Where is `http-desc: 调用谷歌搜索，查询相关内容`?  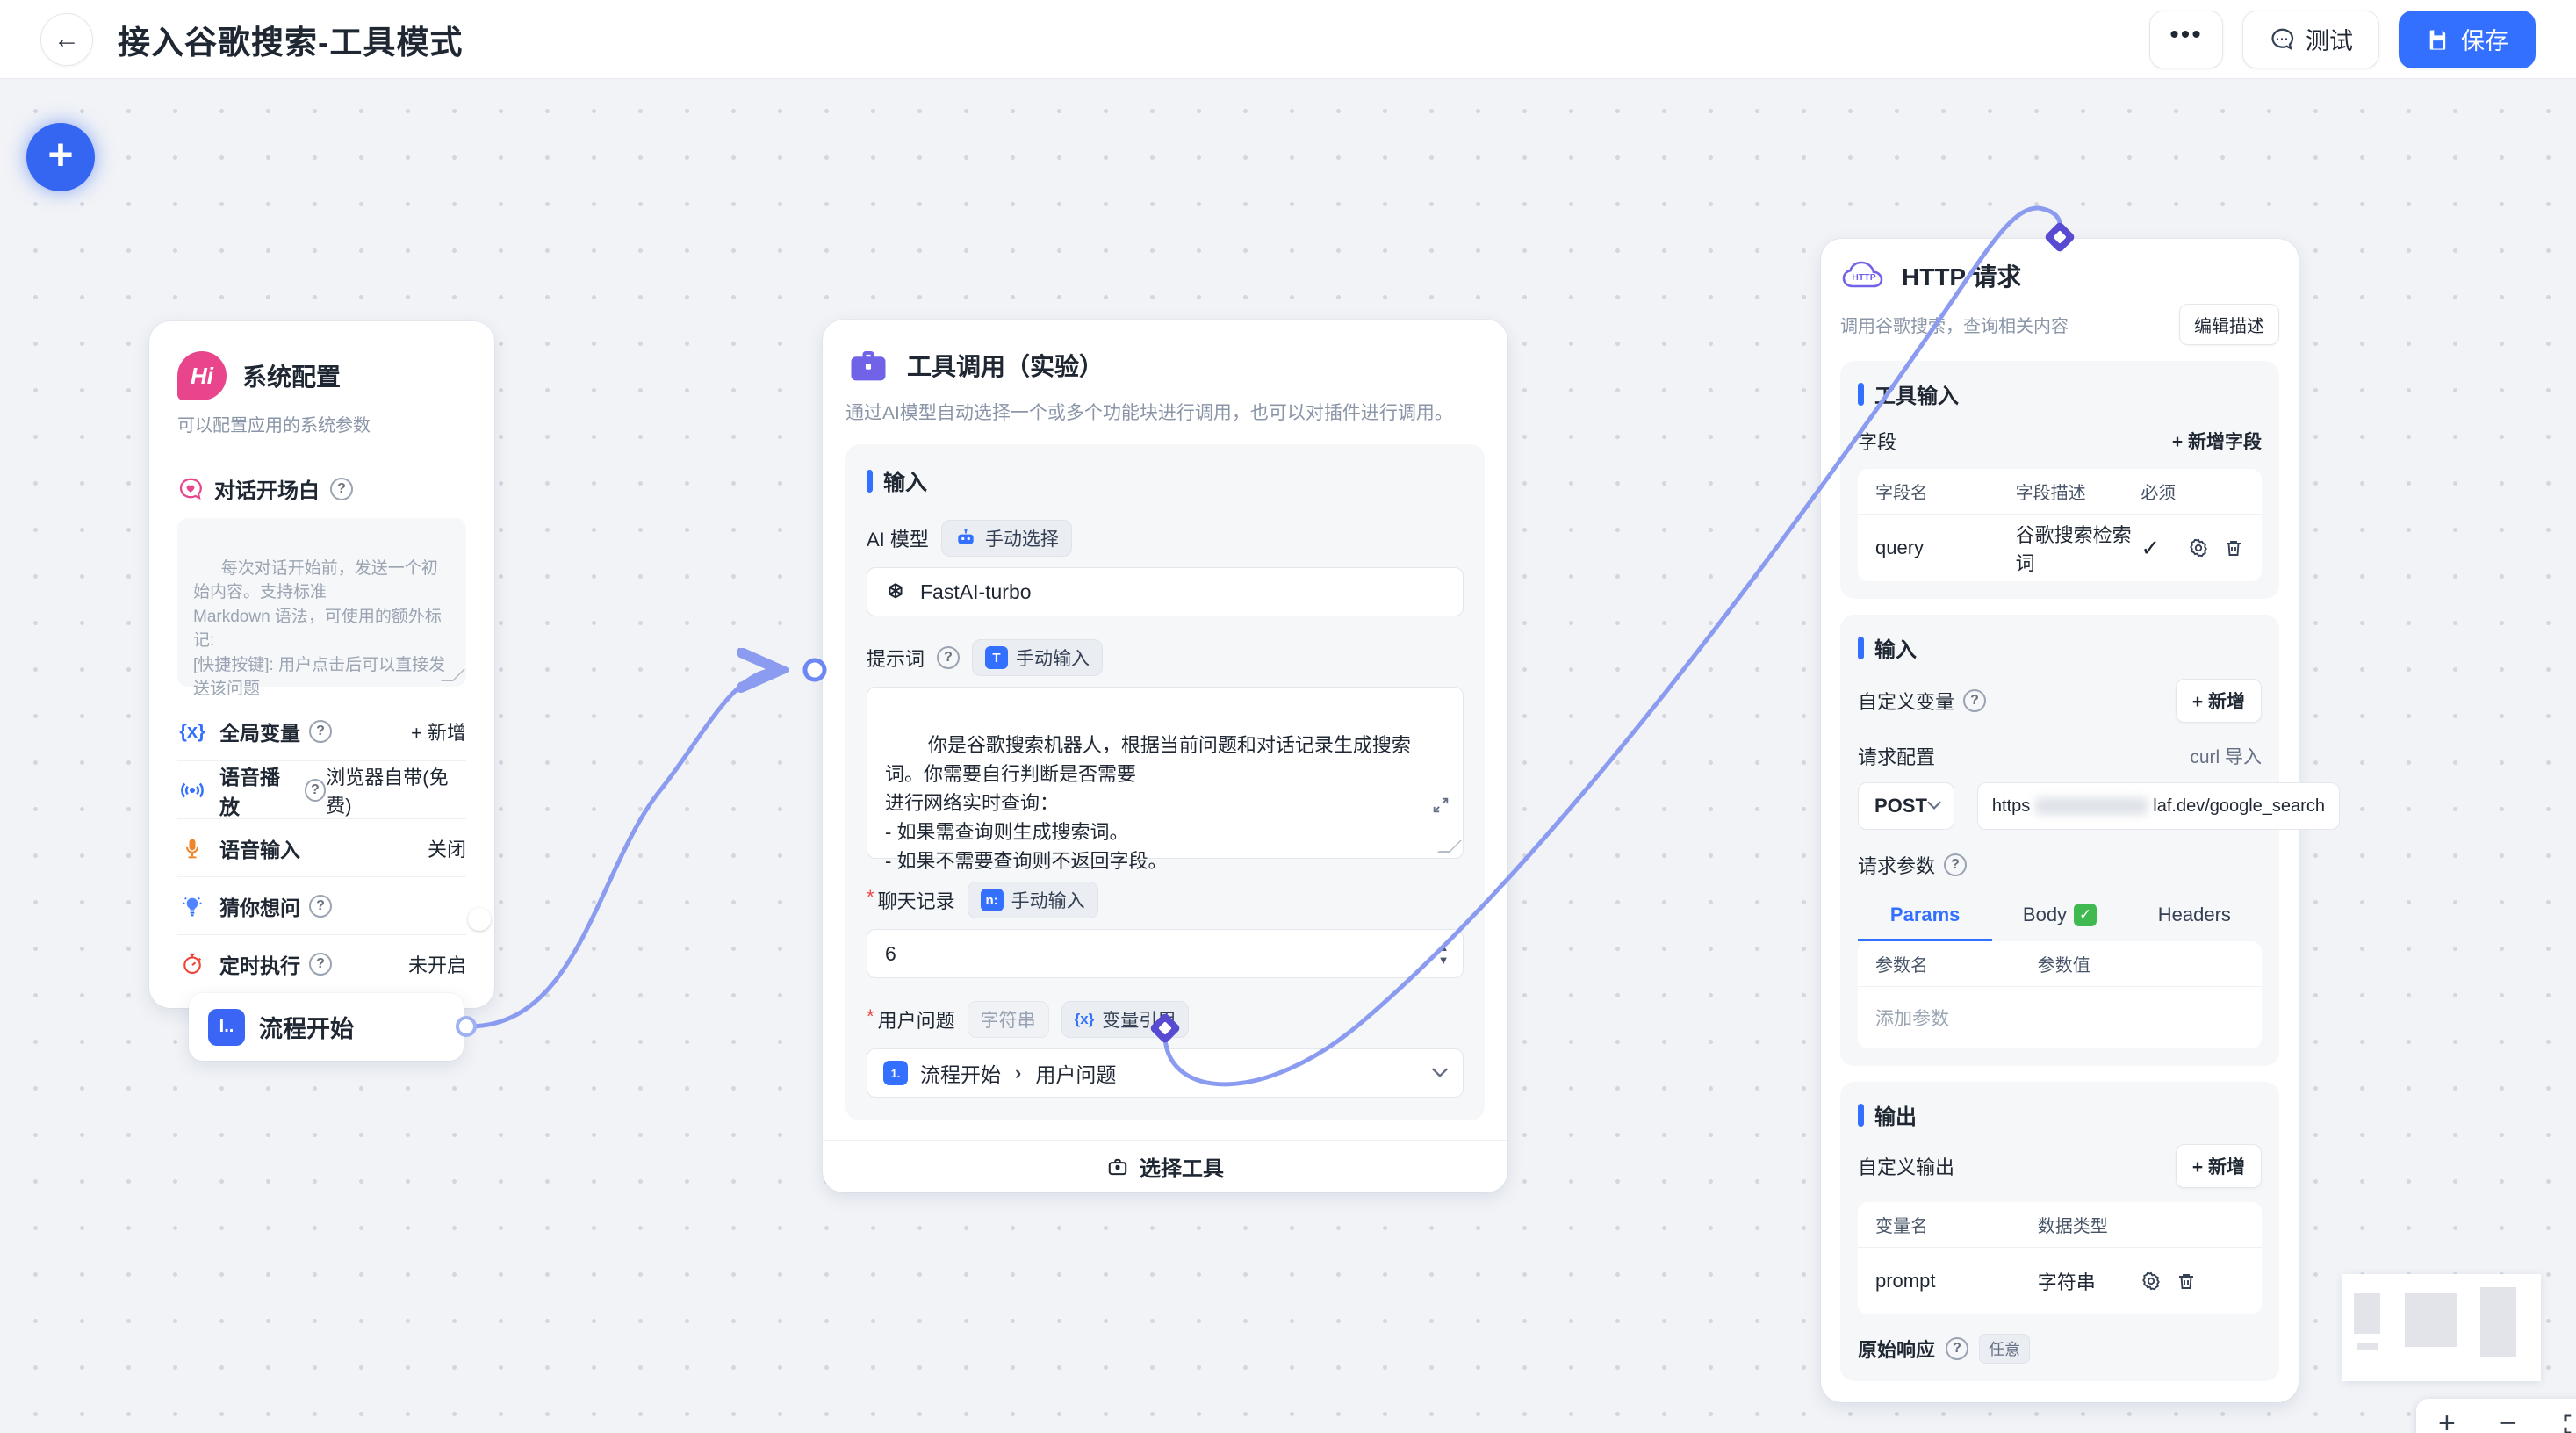
http-desc: 调用谷歌搜索，查询相关内容 is located at coordinates (1954, 326).